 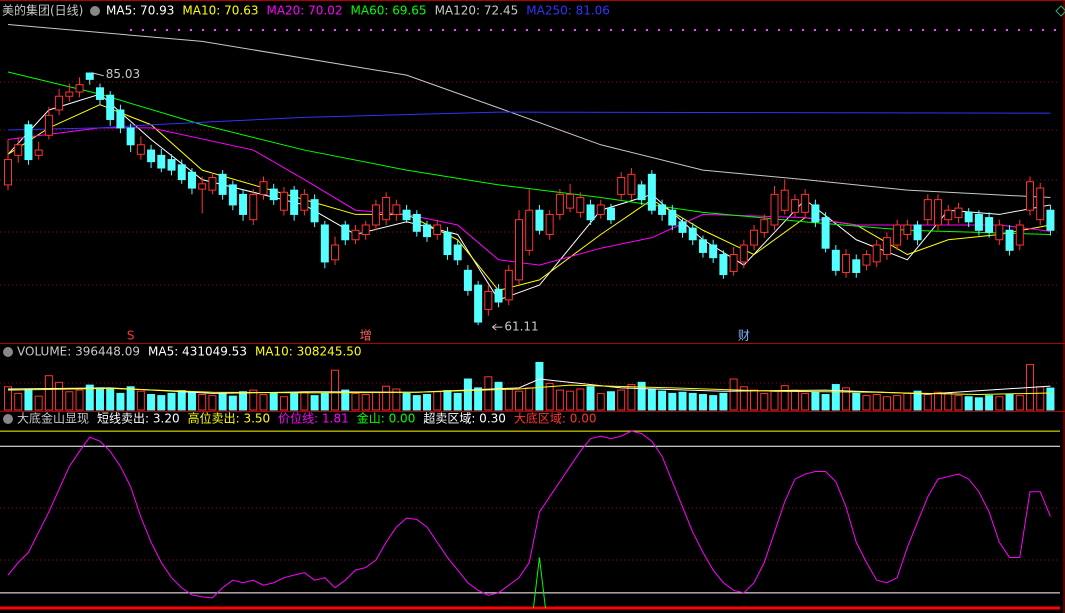 What do you see at coordinates (138, 419) in the screenshot?
I see `legend-entry: 短线卖出: 3.20` at bounding box center [138, 419].